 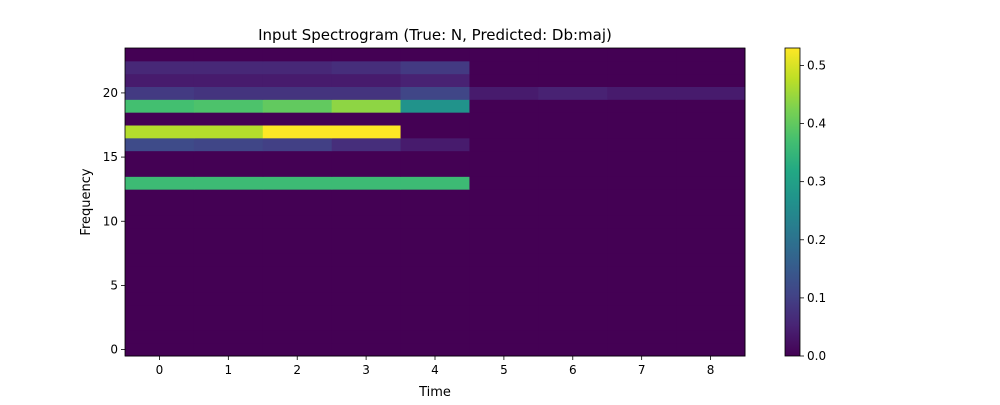 What do you see at coordinates (813, 210) in the screenshot?
I see `colorbar-axis: 0.0 0.1 0.2 0.3 0.4 0.5` at bounding box center [813, 210].